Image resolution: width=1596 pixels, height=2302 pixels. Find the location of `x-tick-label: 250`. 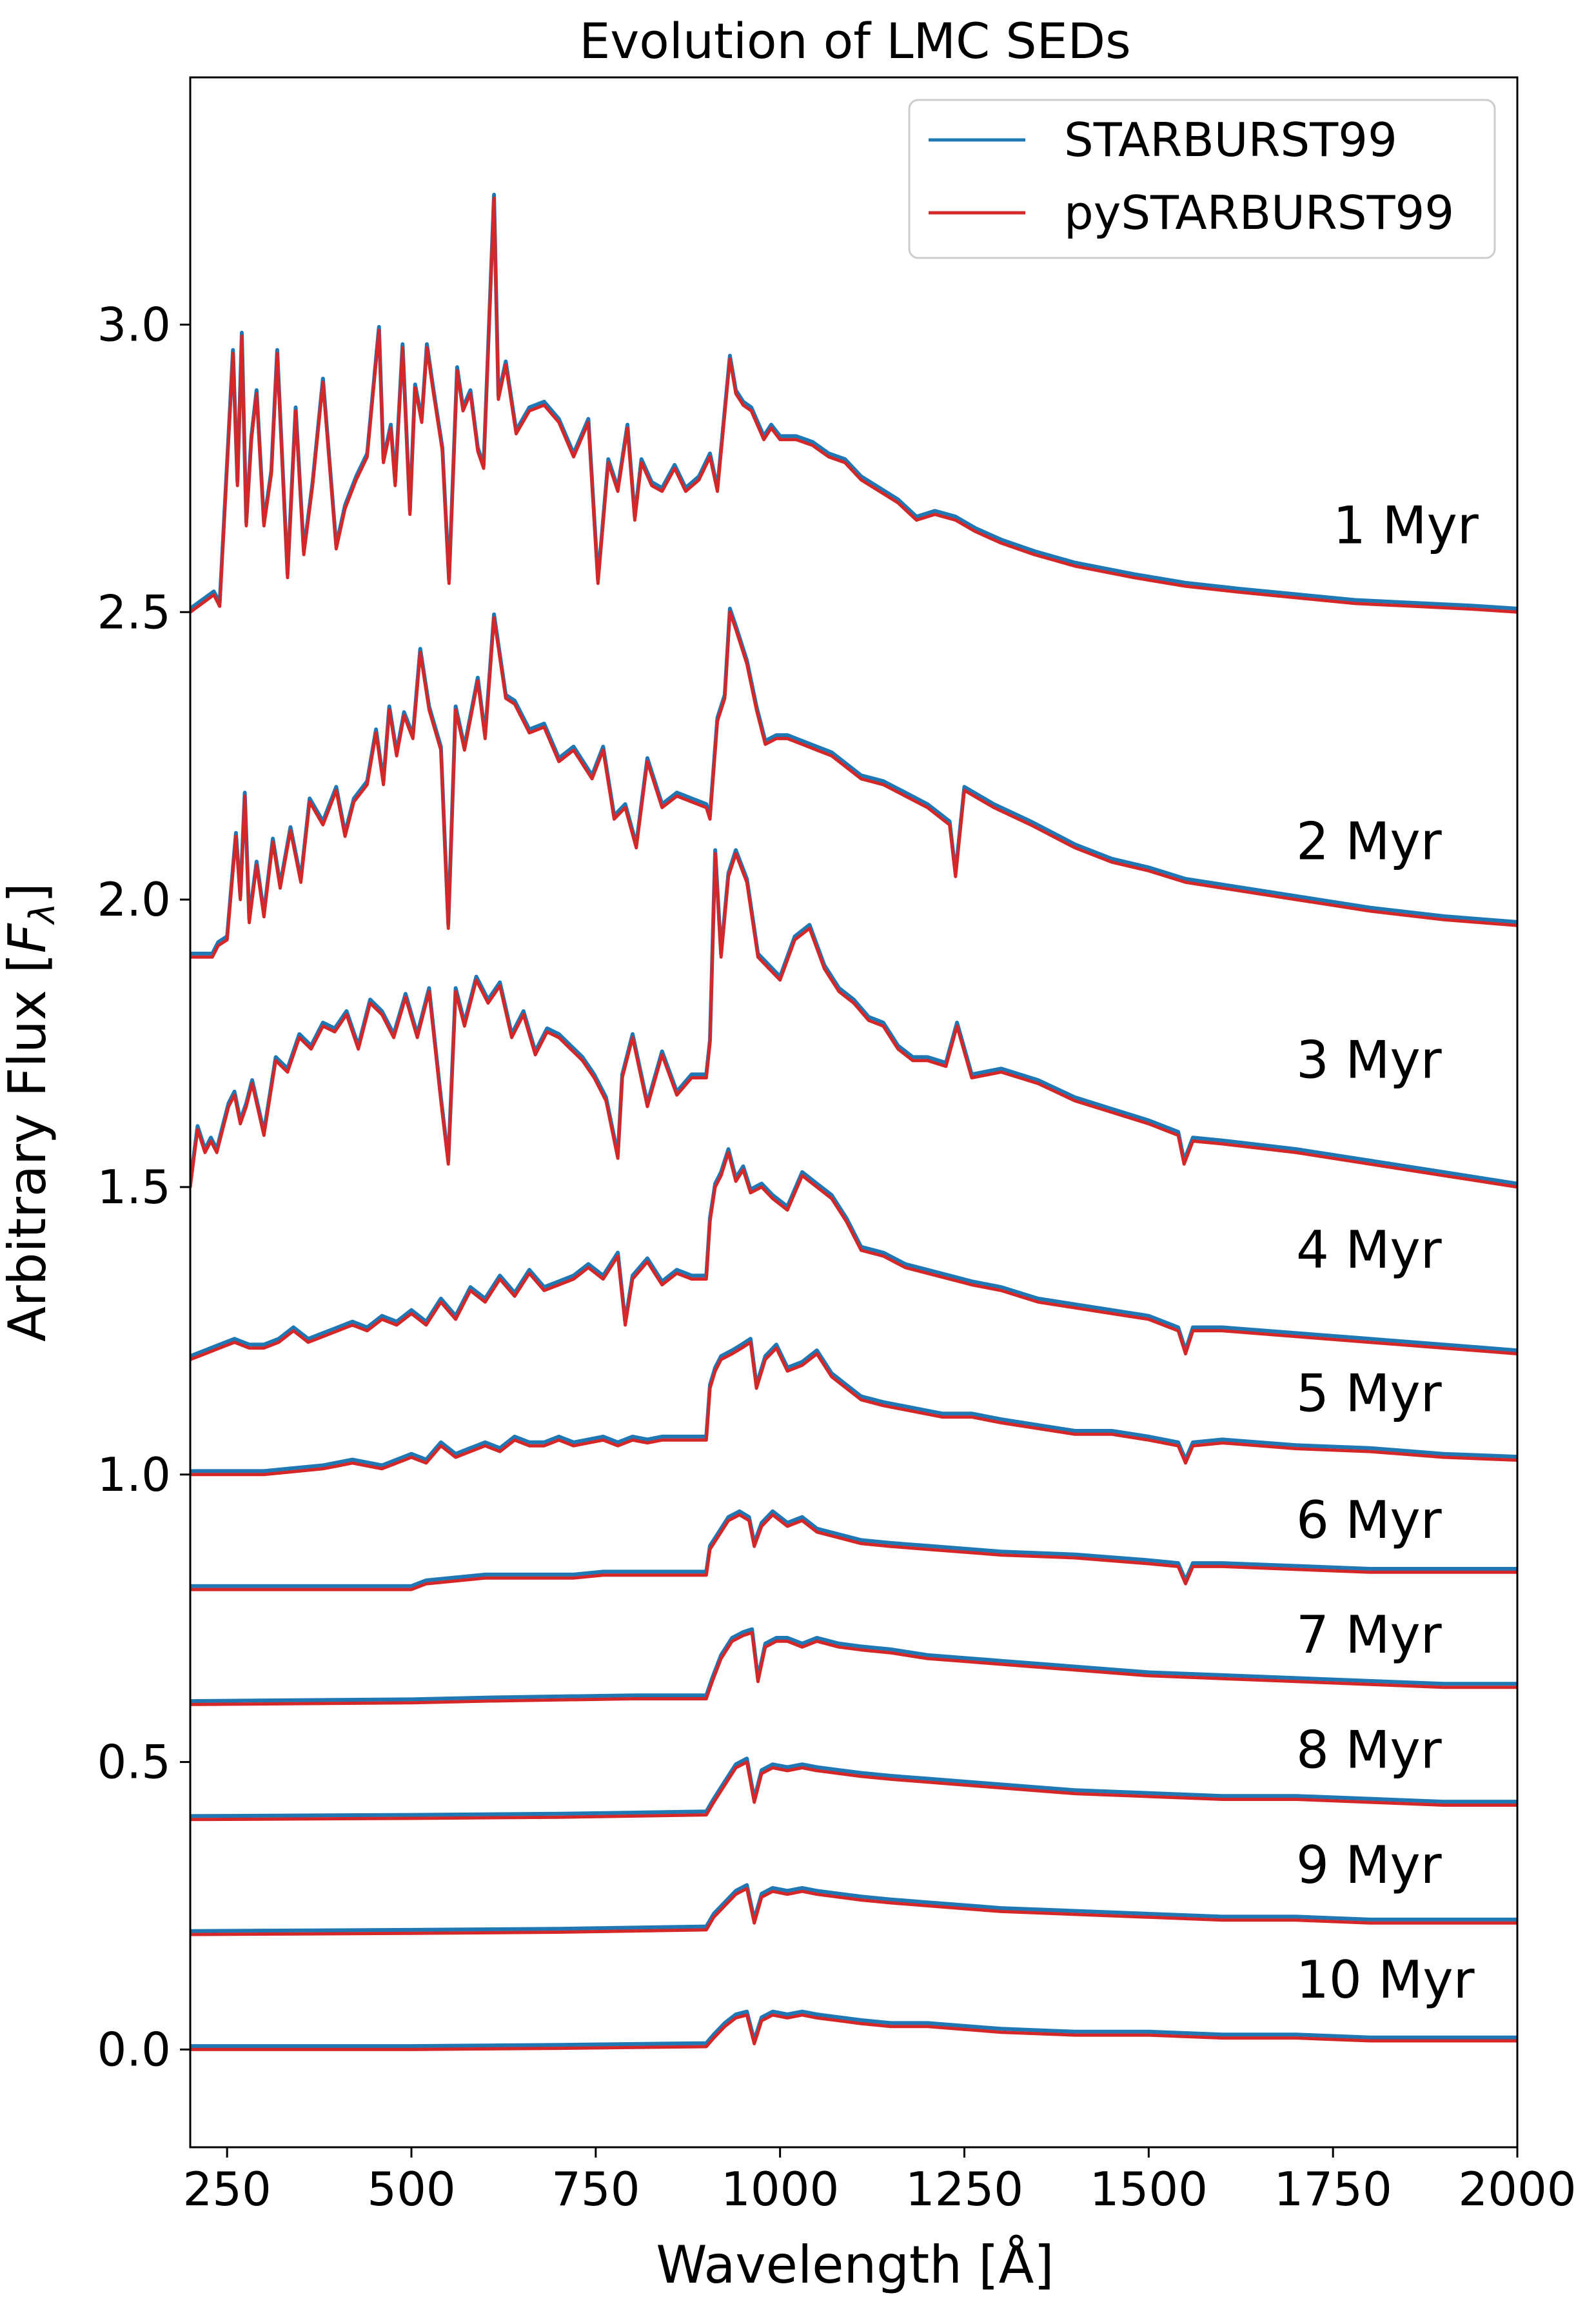

x-tick-label: 250 is located at coordinates (227, 2189).